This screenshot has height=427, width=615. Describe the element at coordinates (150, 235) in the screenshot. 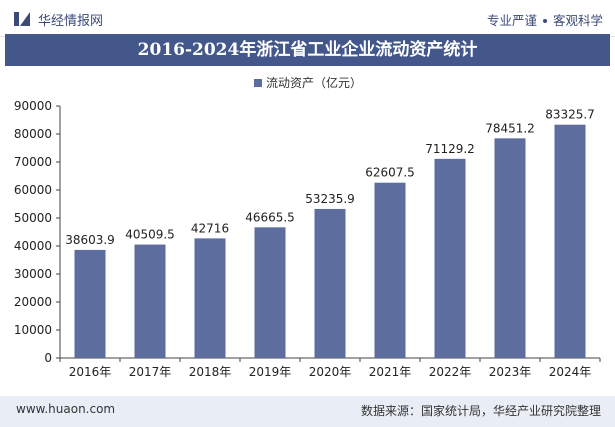

I see `data-label: 40509.5` at that location.